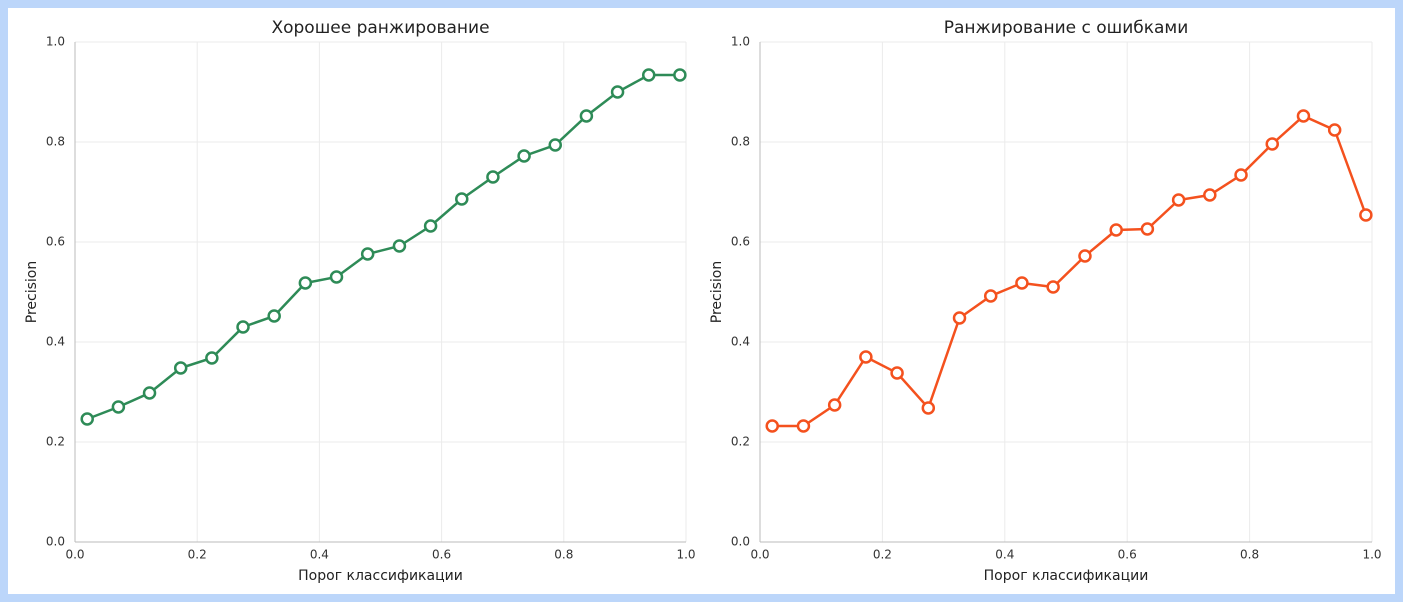  Describe the element at coordinates (380, 28) in the screenshot. I see `chart-title: Хорошее ранжирование` at that location.